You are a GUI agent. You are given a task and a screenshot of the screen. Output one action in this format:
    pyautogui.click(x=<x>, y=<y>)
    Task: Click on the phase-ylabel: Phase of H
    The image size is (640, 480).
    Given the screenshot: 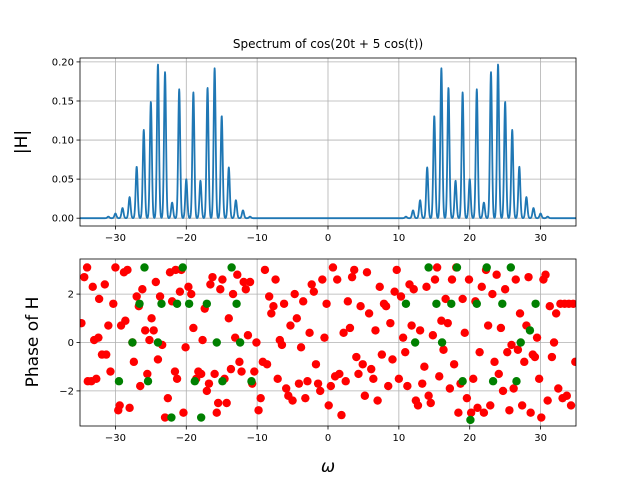 What is the action you would take?
    pyautogui.click(x=33, y=342)
    